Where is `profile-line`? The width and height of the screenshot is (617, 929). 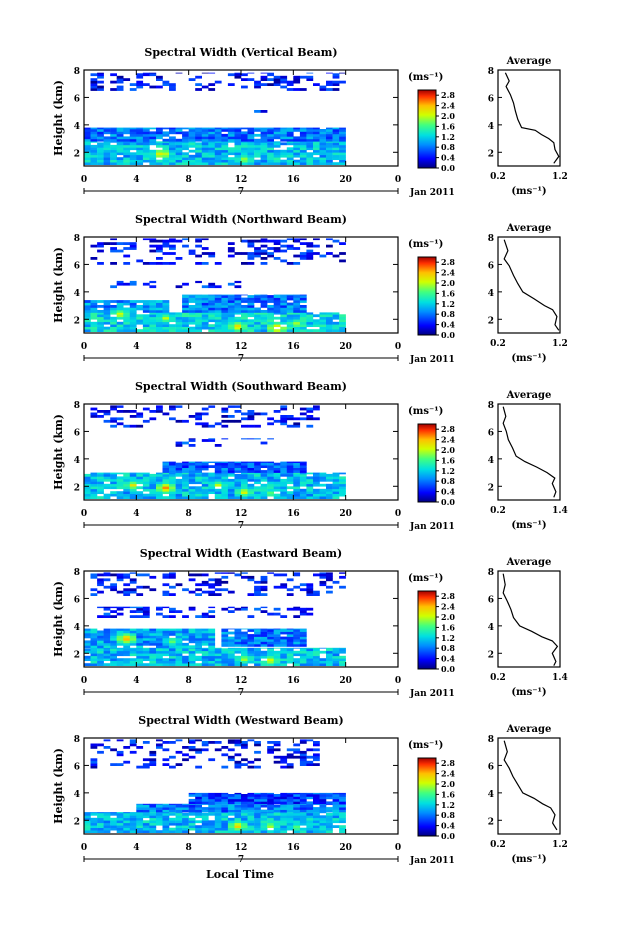 profile-line is located at coordinates (531, 285).